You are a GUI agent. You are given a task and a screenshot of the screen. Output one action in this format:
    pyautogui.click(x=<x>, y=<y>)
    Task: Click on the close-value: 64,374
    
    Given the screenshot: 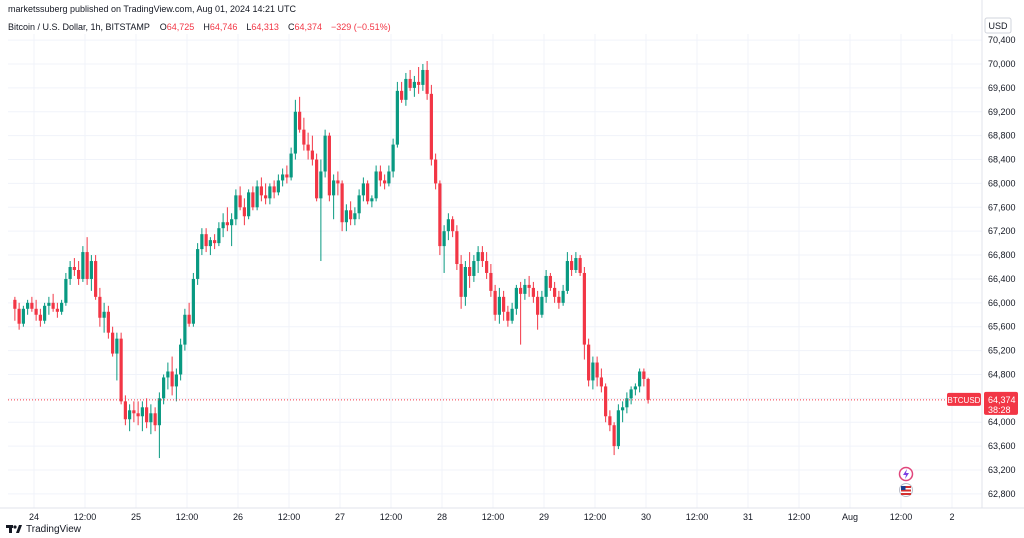 What is the action you would take?
    pyautogui.click(x=308, y=27)
    